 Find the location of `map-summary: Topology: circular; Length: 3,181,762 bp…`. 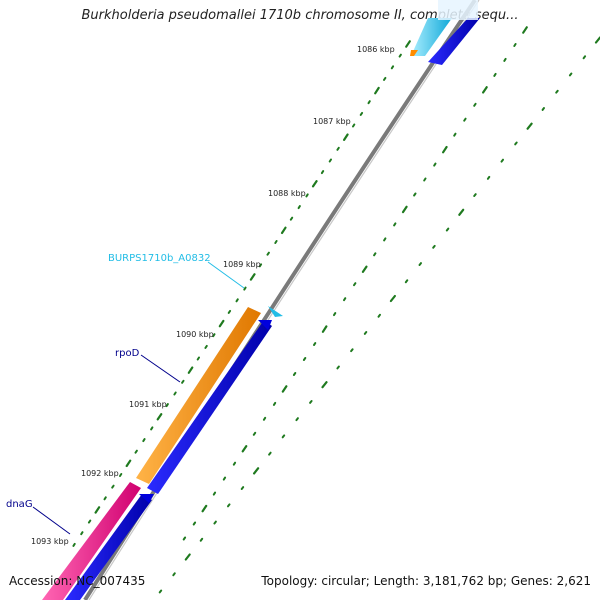

map-summary: Topology: circular; Length: 3,181,762 bp… is located at coordinates (426, 581).